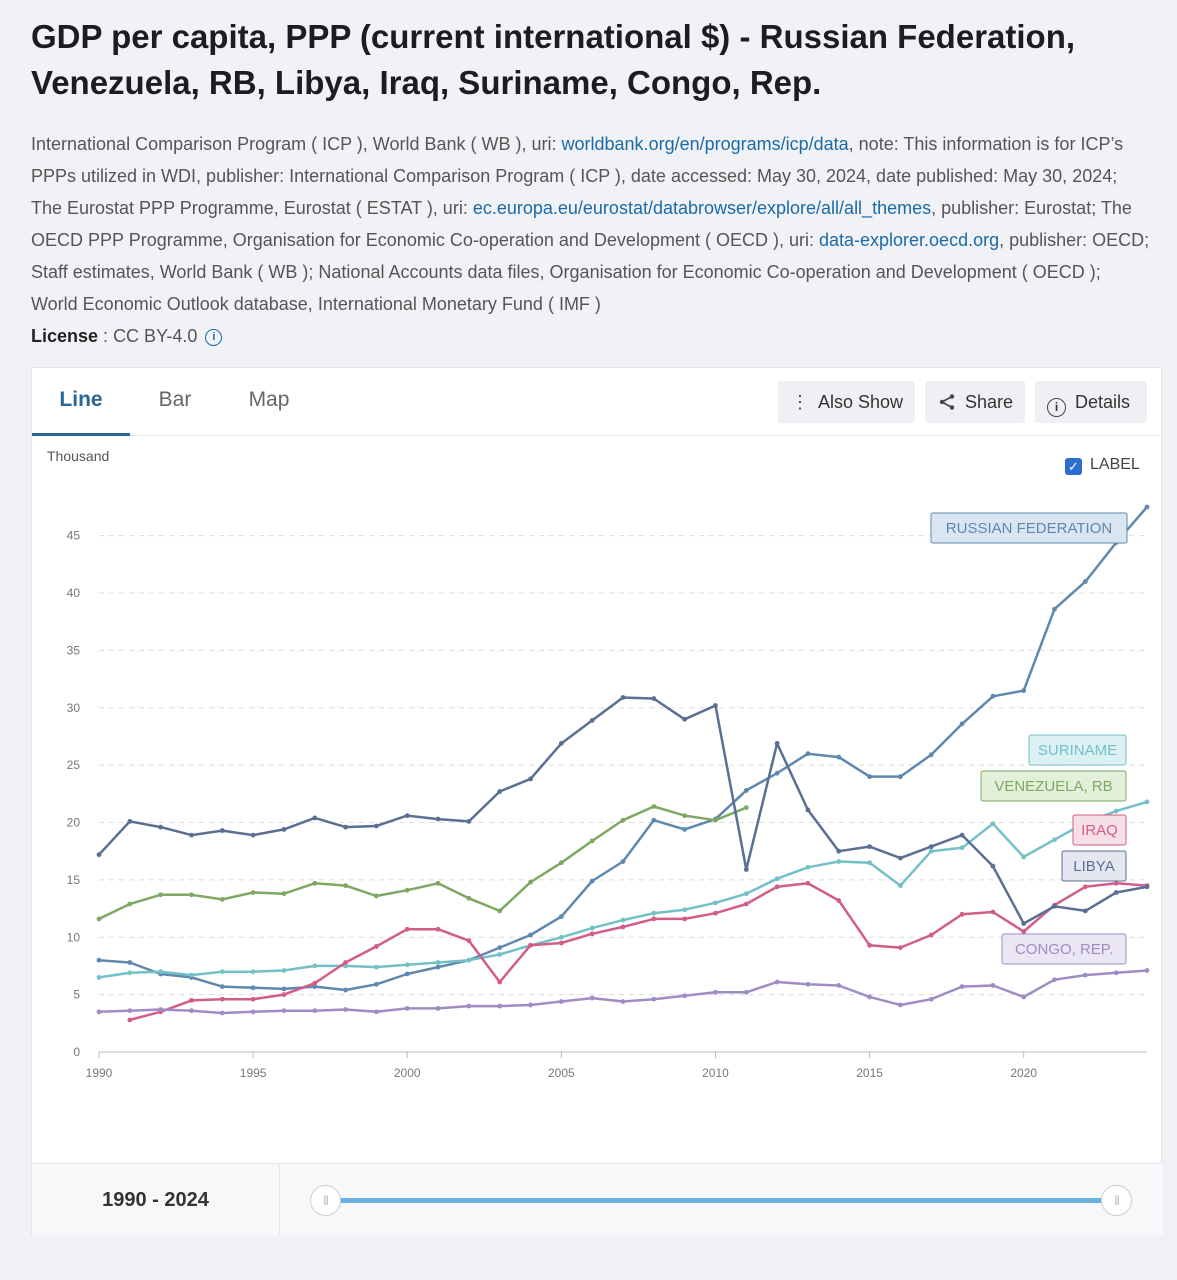 The width and height of the screenshot is (1177, 1280). I want to click on range-slider-track, so click(720, 1200).